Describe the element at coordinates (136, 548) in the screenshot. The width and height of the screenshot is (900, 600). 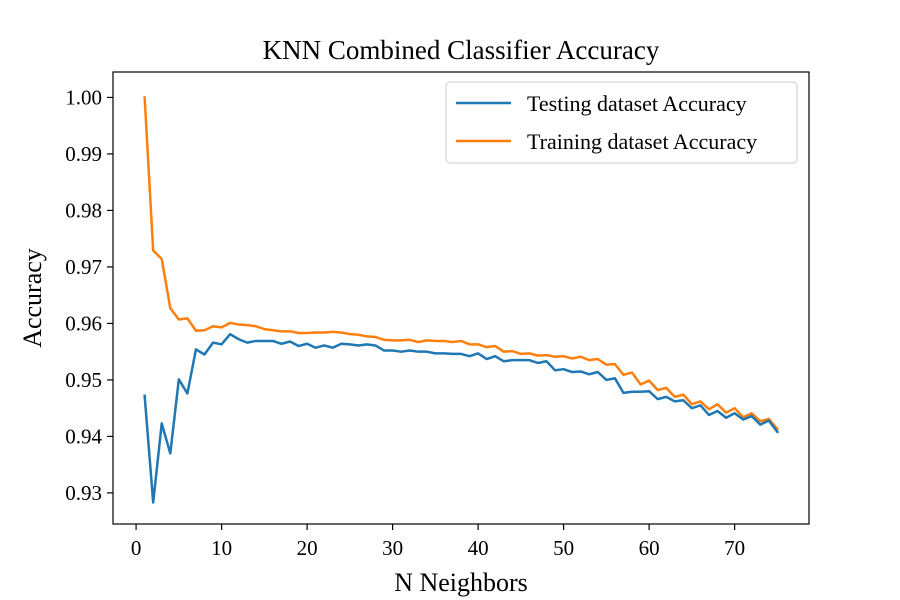
I see `x-tick-label: 0` at that location.